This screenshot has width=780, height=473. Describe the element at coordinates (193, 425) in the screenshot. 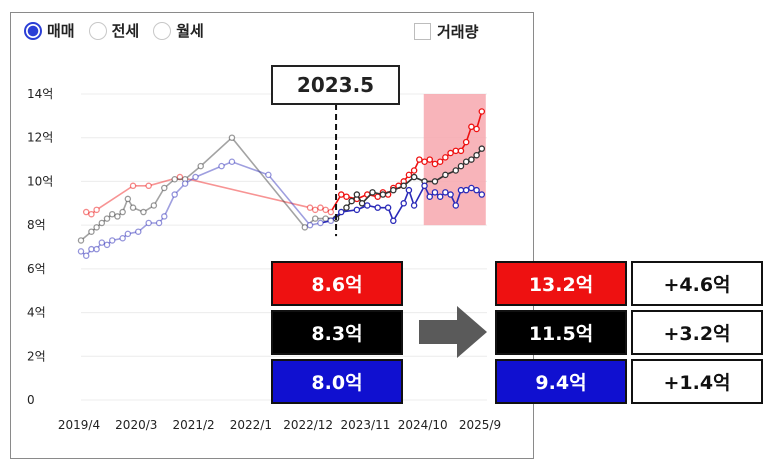

I see `x-tick-label: 2021/2` at that location.